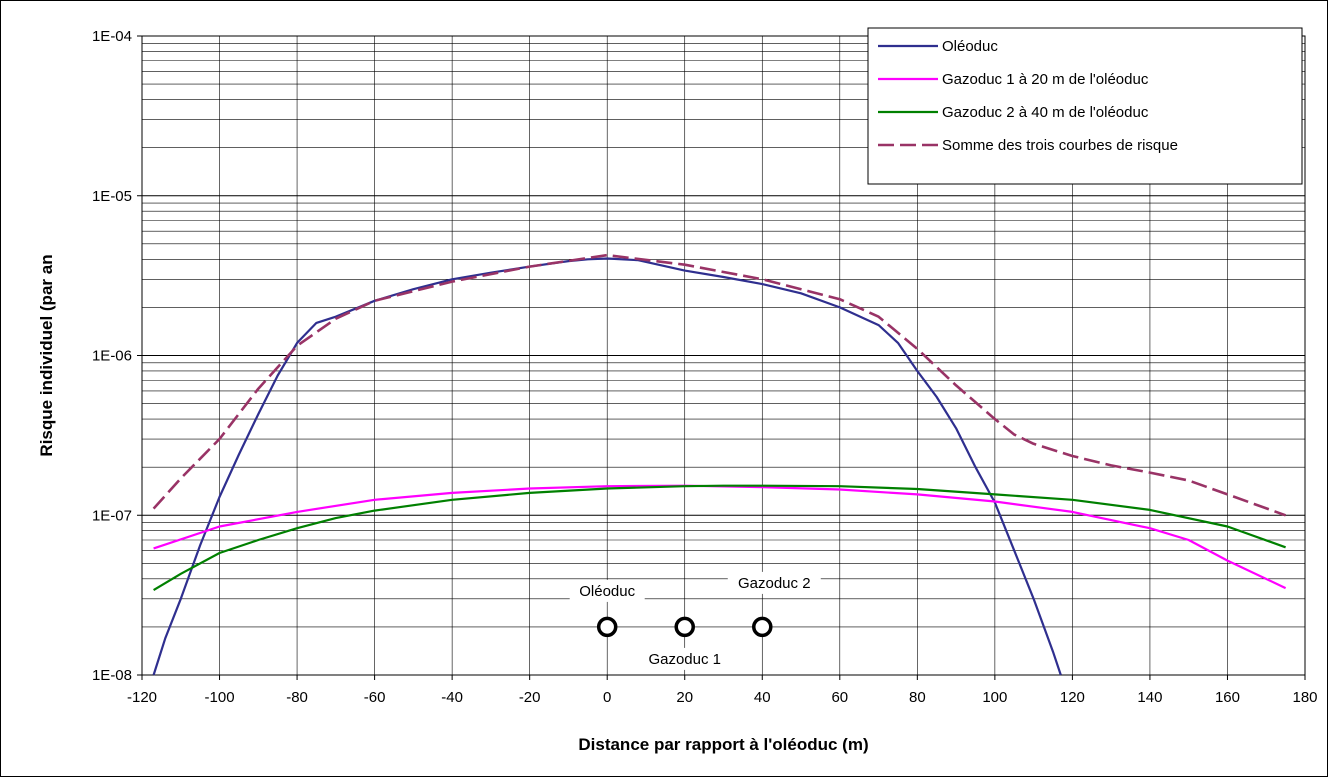 This screenshot has height=777, width=1328. What do you see at coordinates (1304, 697) in the screenshot?
I see `x-tick-label: 180` at bounding box center [1304, 697].